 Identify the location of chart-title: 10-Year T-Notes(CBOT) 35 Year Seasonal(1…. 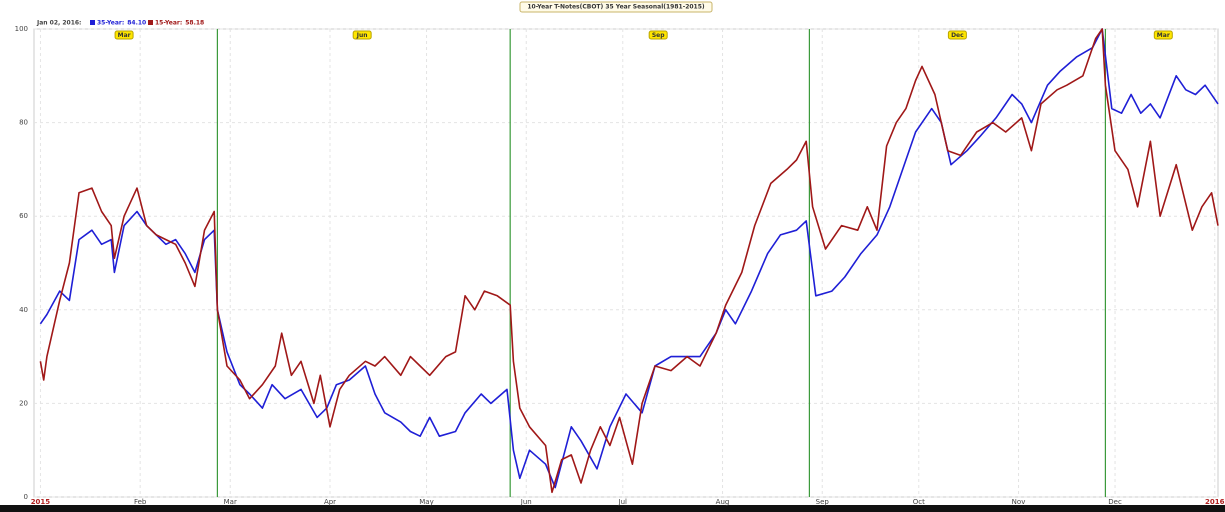
(616, 7).